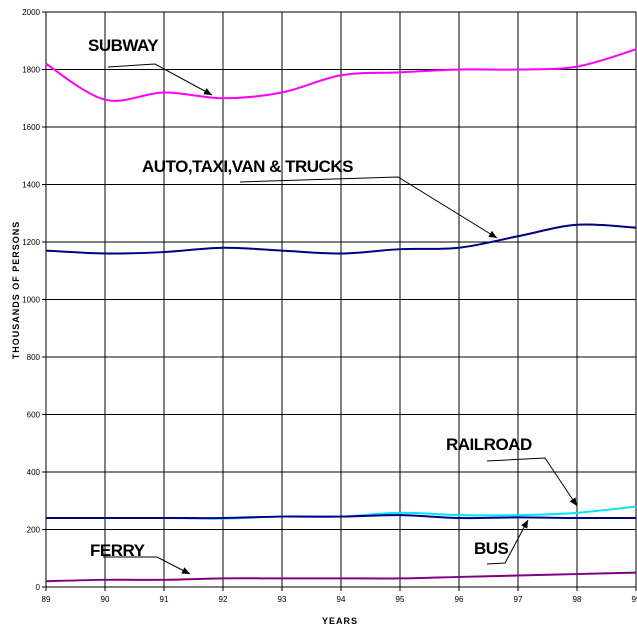 The width and height of the screenshot is (637, 628). Describe the element at coordinates (31, 12) in the screenshot. I see `y-tick-label: 2000` at that location.